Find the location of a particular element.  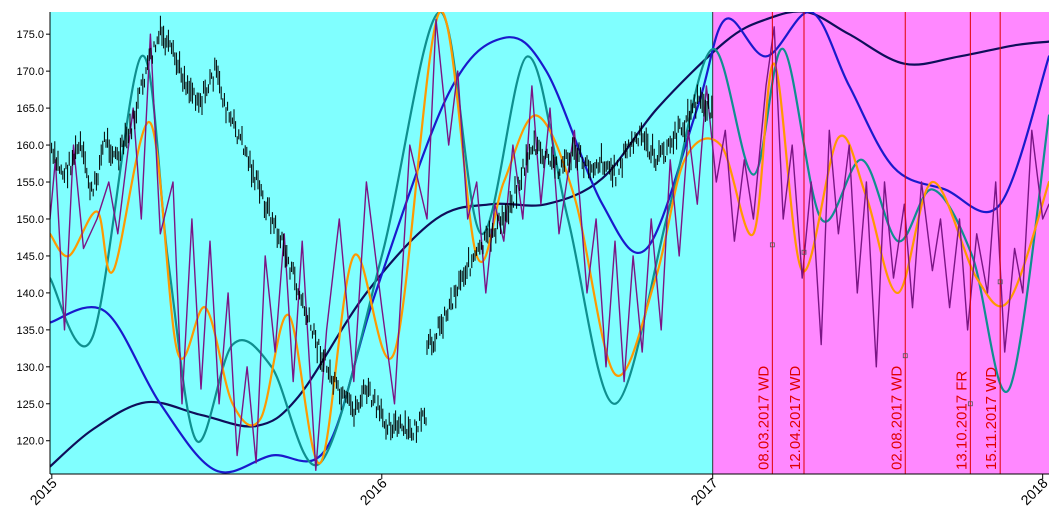

x-tick-label-2: 2017 is located at coordinates (703, 491).